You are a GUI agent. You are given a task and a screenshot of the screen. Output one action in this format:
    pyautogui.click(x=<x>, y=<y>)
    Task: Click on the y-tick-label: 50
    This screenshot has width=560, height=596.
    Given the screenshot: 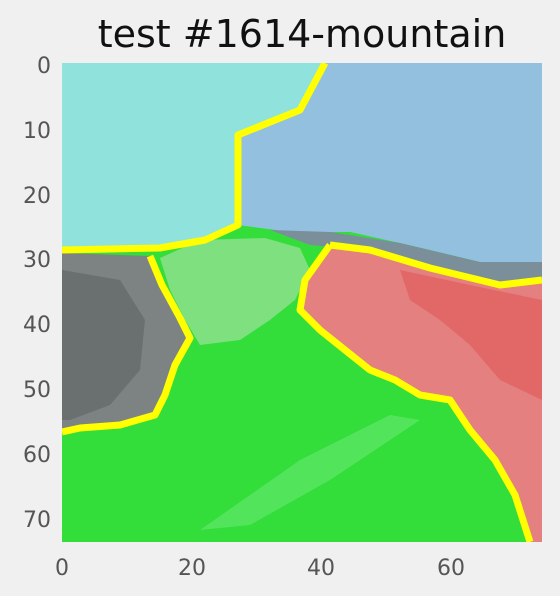 What is the action you would take?
    pyautogui.click(x=37, y=390)
    